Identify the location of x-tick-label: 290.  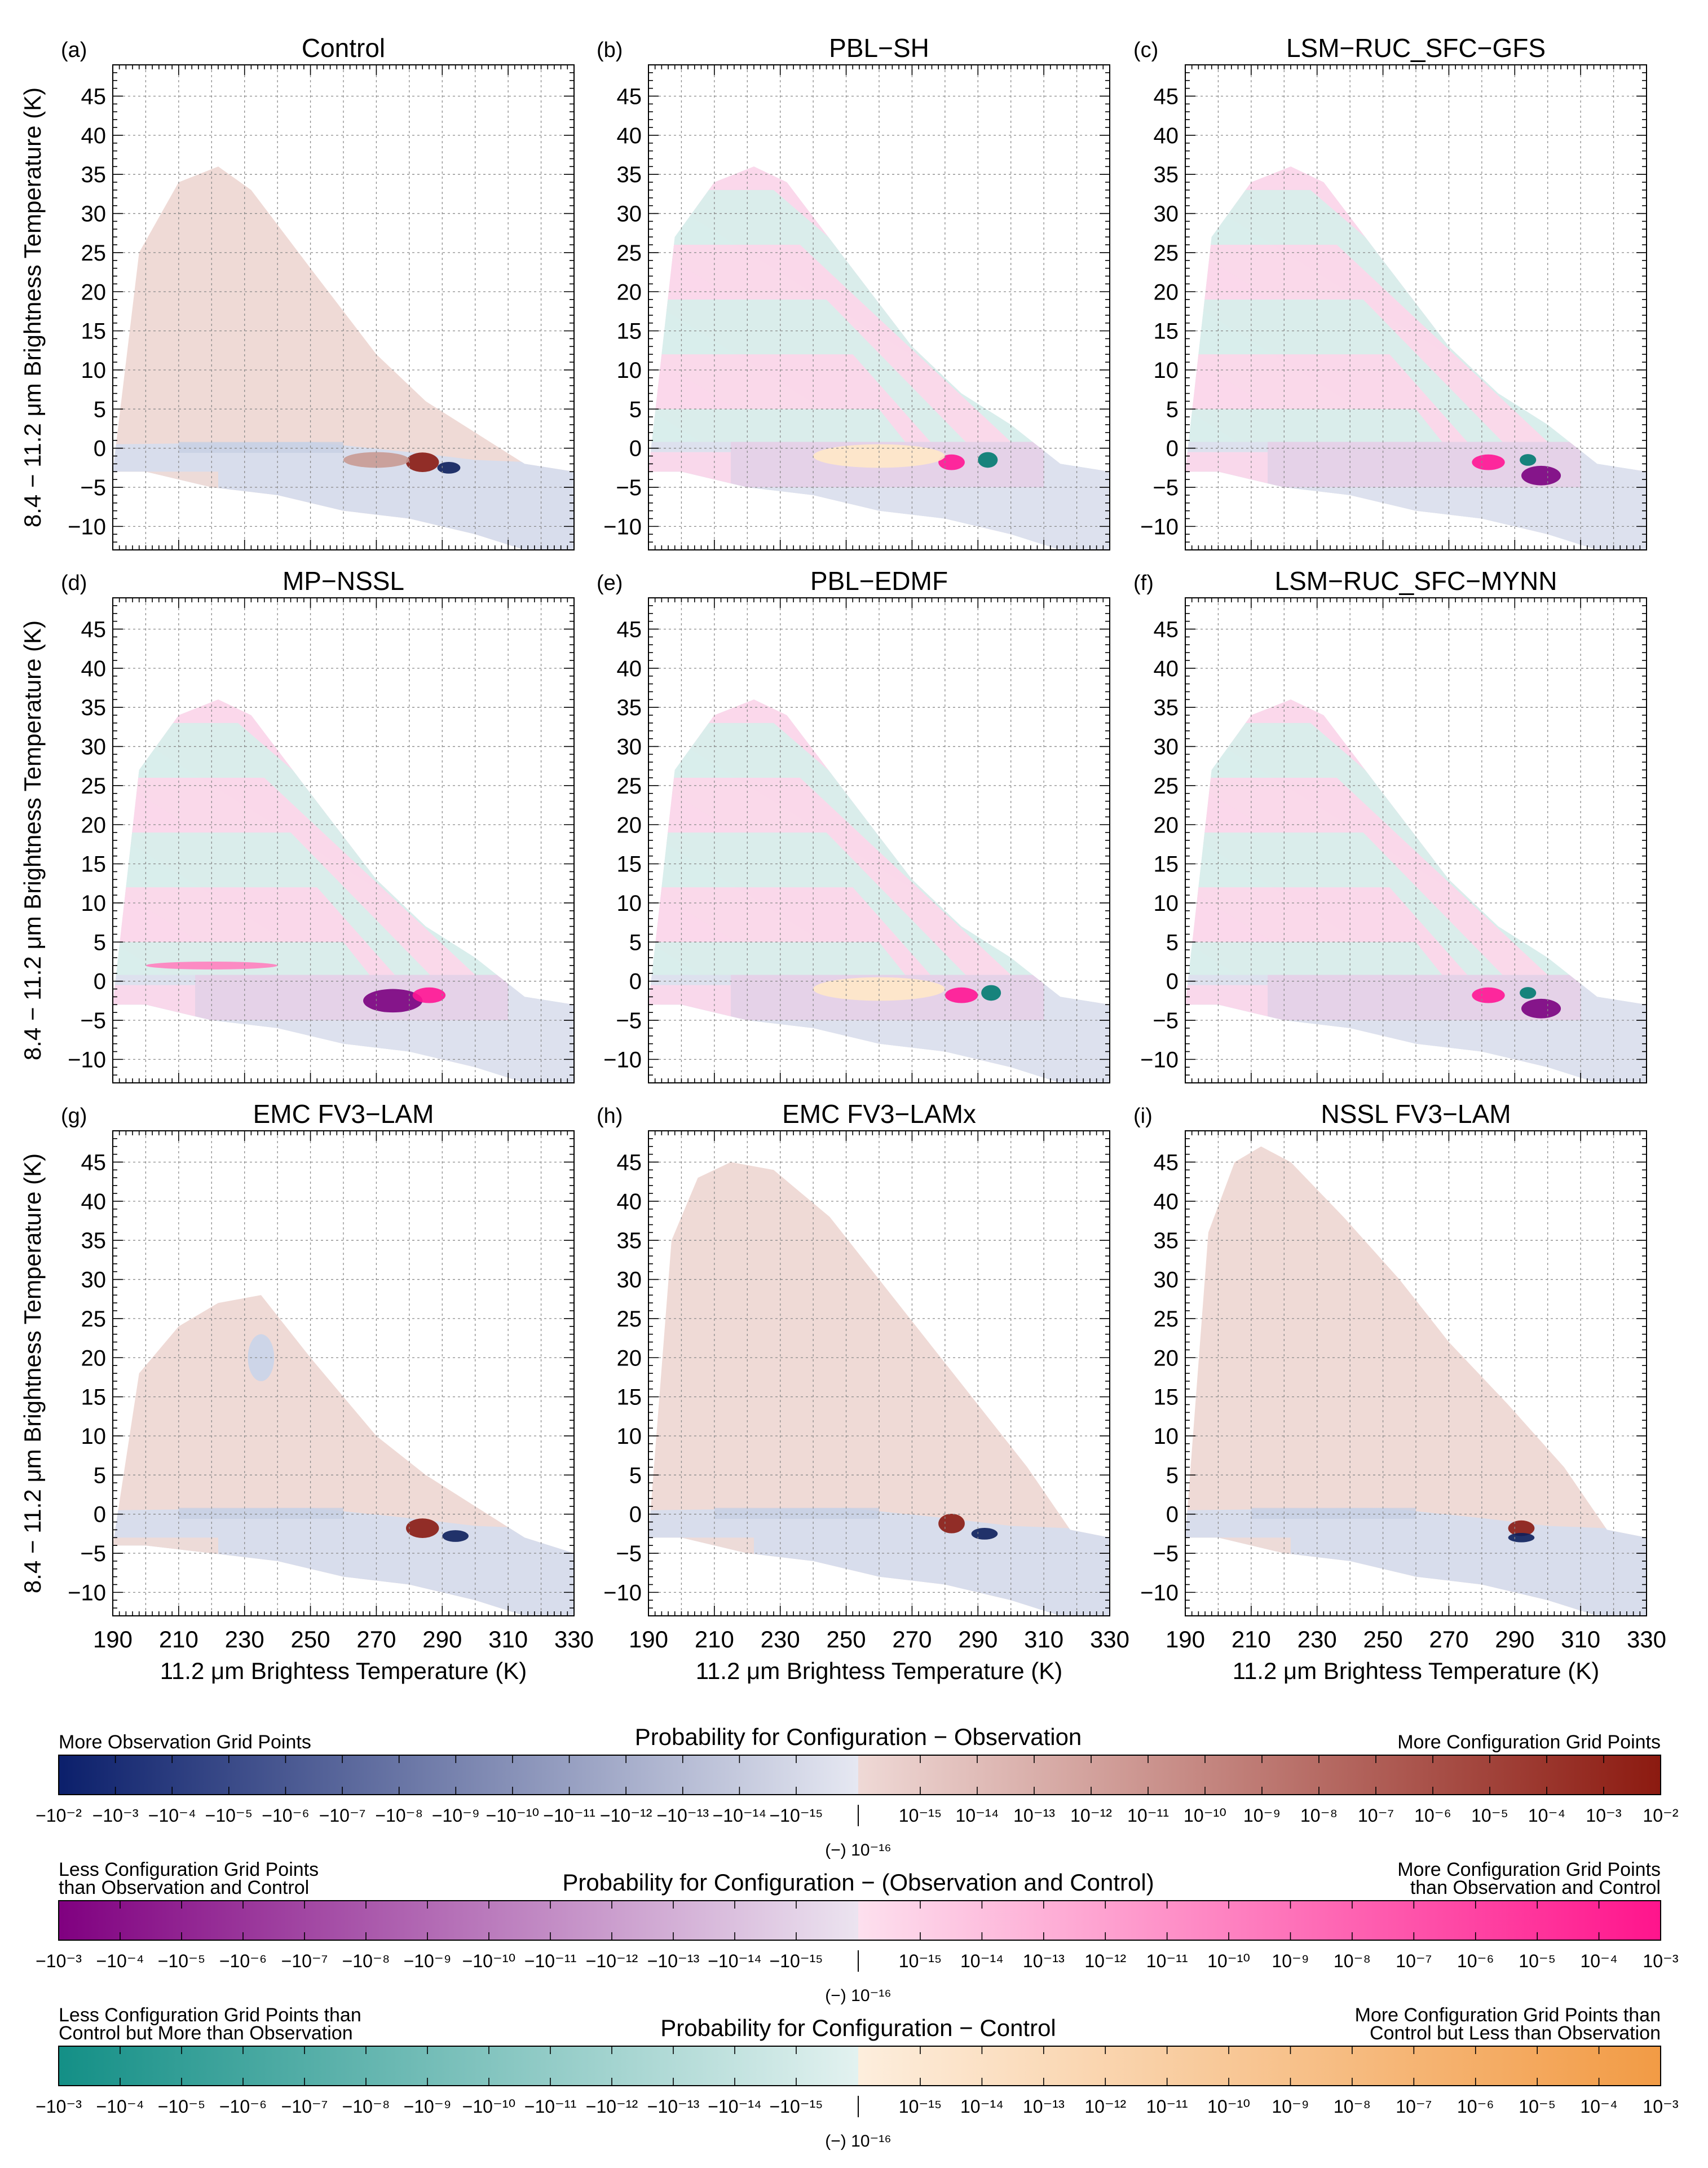
(978, 1639).